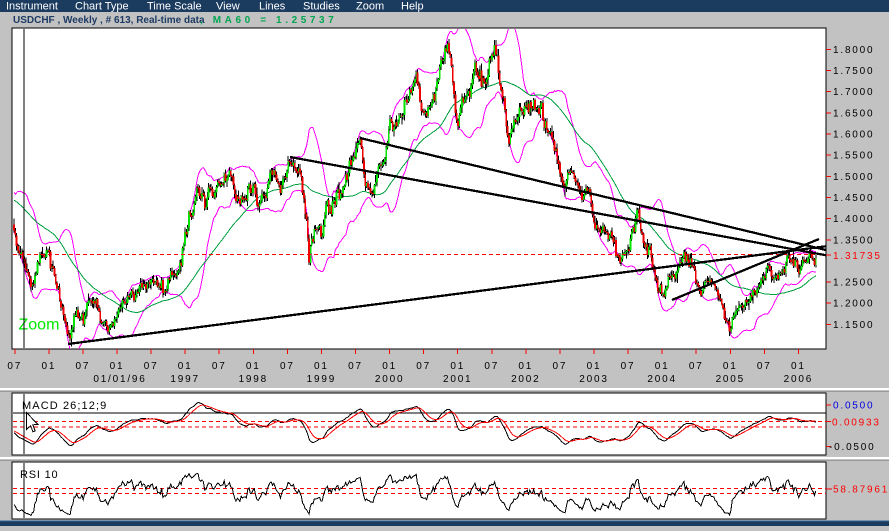  What do you see at coordinates (853, 283) in the screenshot?
I see `svg-text: 1.2500` at bounding box center [853, 283].